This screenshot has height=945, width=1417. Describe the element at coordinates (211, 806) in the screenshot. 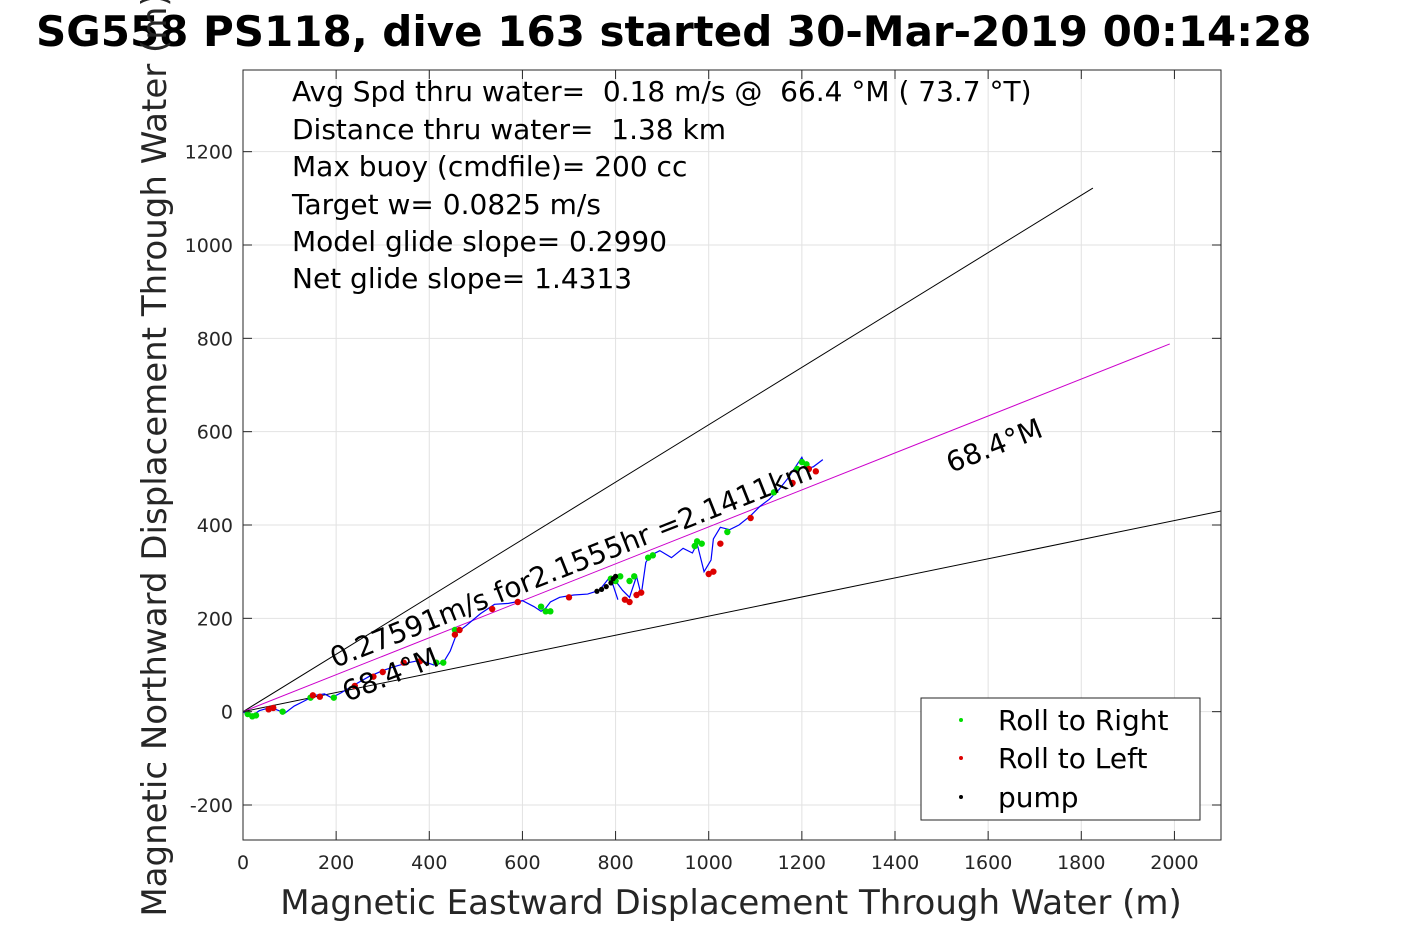

I see `y-tick-label: -200` at that location.